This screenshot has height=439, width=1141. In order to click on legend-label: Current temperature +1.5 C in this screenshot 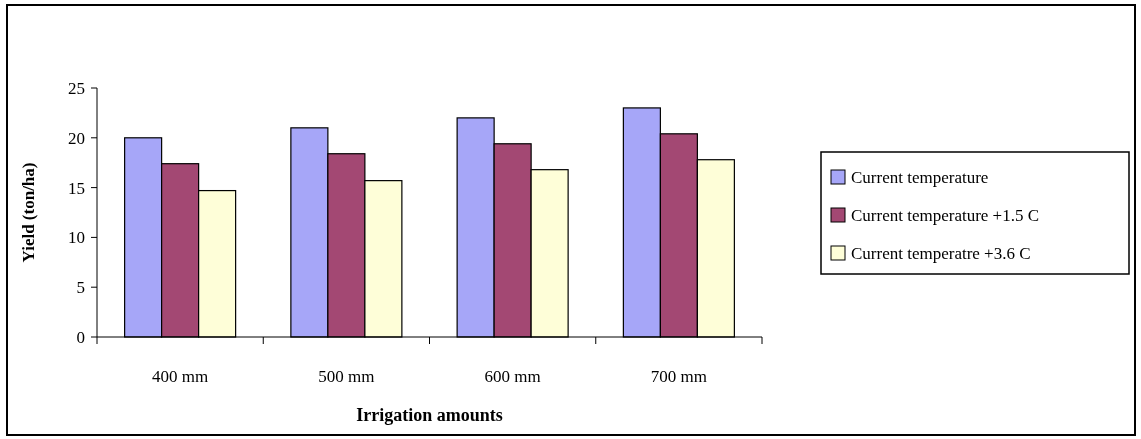, I will do `click(945, 215)`.